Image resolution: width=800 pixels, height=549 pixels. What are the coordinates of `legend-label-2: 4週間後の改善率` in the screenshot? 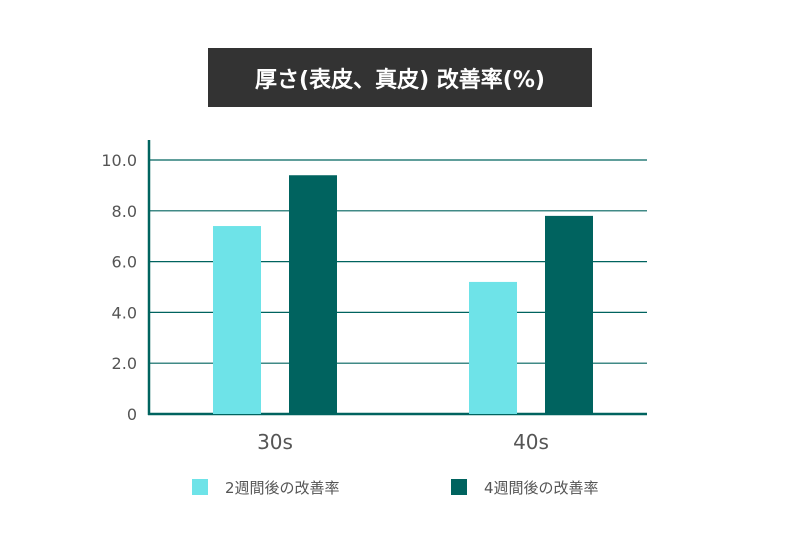 It's located at (541, 488).